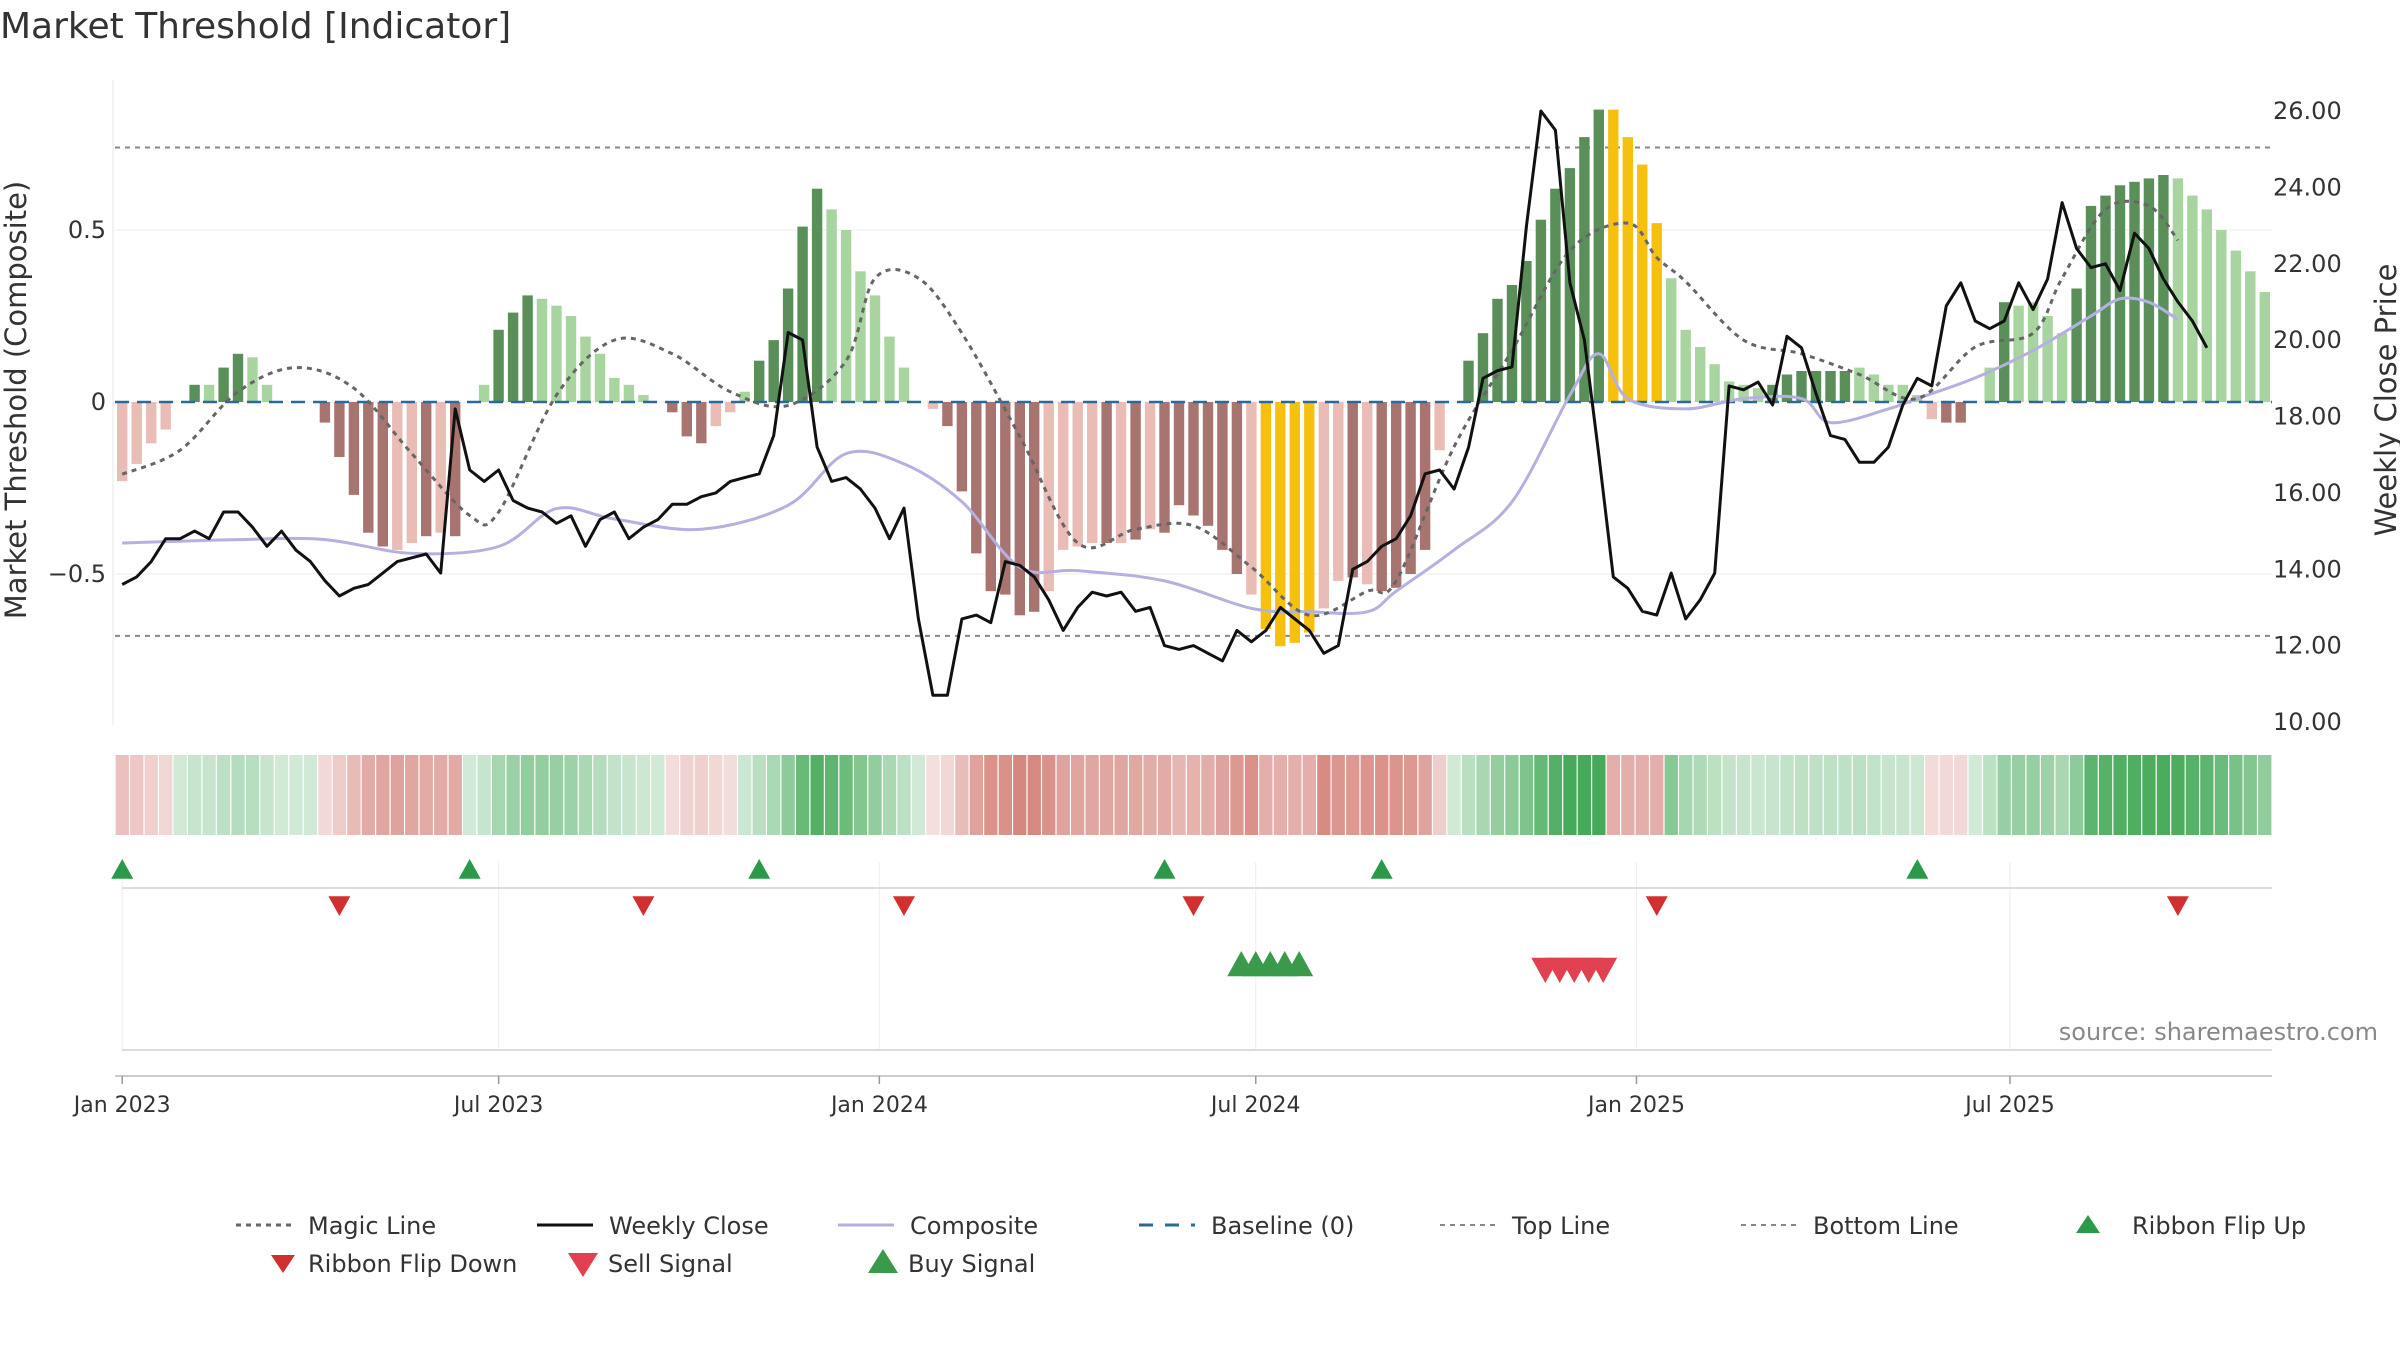 The image size is (2400, 1350). What do you see at coordinates (670, 1264) in the screenshot?
I see `legend-label: Sell Signal` at bounding box center [670, 1264].